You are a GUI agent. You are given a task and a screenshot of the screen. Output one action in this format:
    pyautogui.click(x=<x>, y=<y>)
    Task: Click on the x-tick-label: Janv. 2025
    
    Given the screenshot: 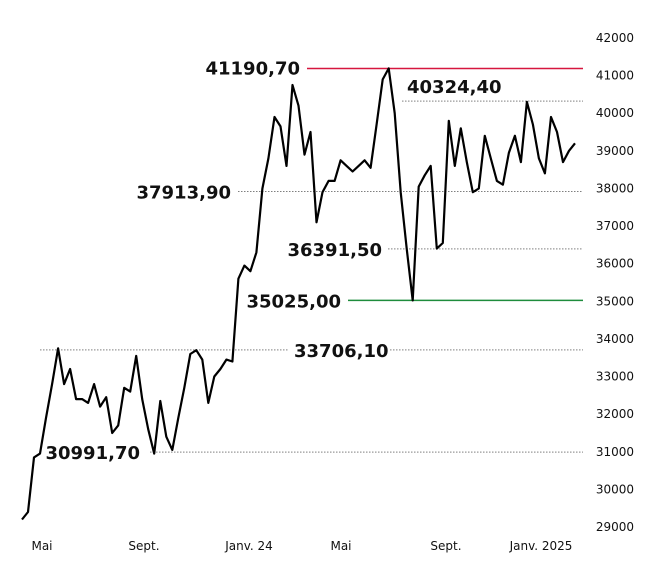 What is the action you would take?
    pyautogui.click(x=541, y=546)
    